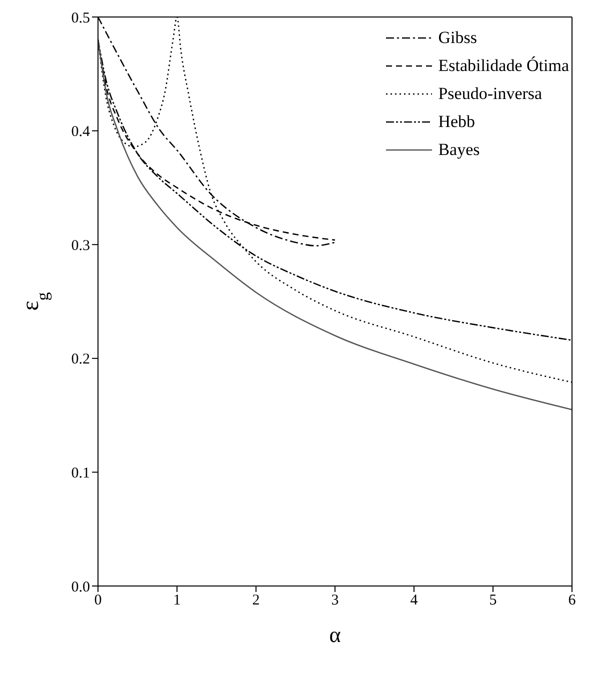 This screenshot has width=591, height=694. I want to click on legend-label: Pseudo-inversa, so click(490, 94).